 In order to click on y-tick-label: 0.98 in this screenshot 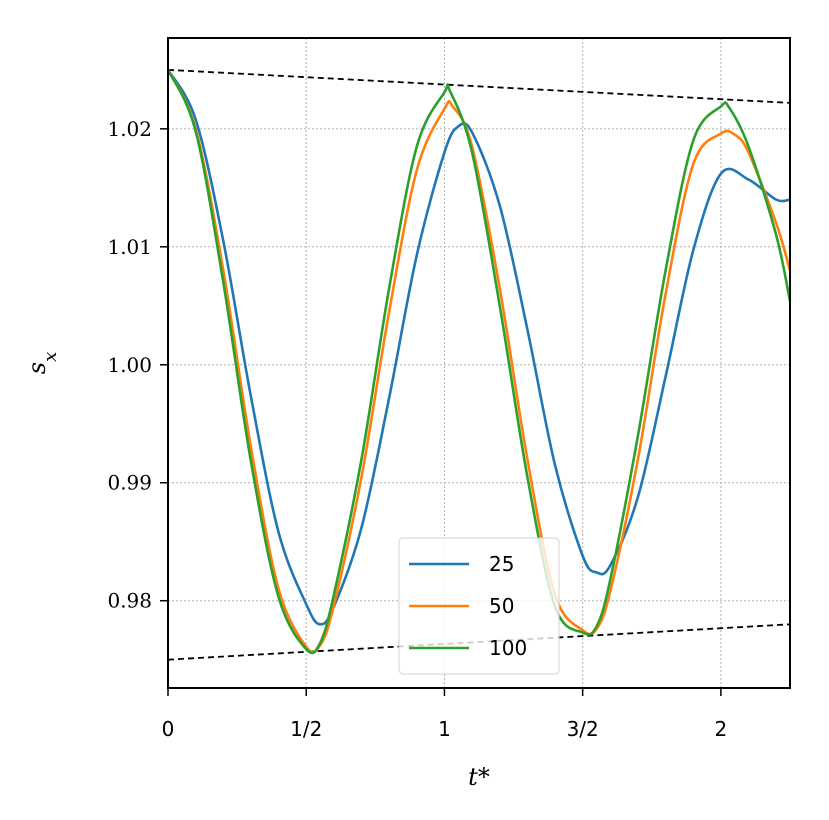, I will do `click(129, 601)`.